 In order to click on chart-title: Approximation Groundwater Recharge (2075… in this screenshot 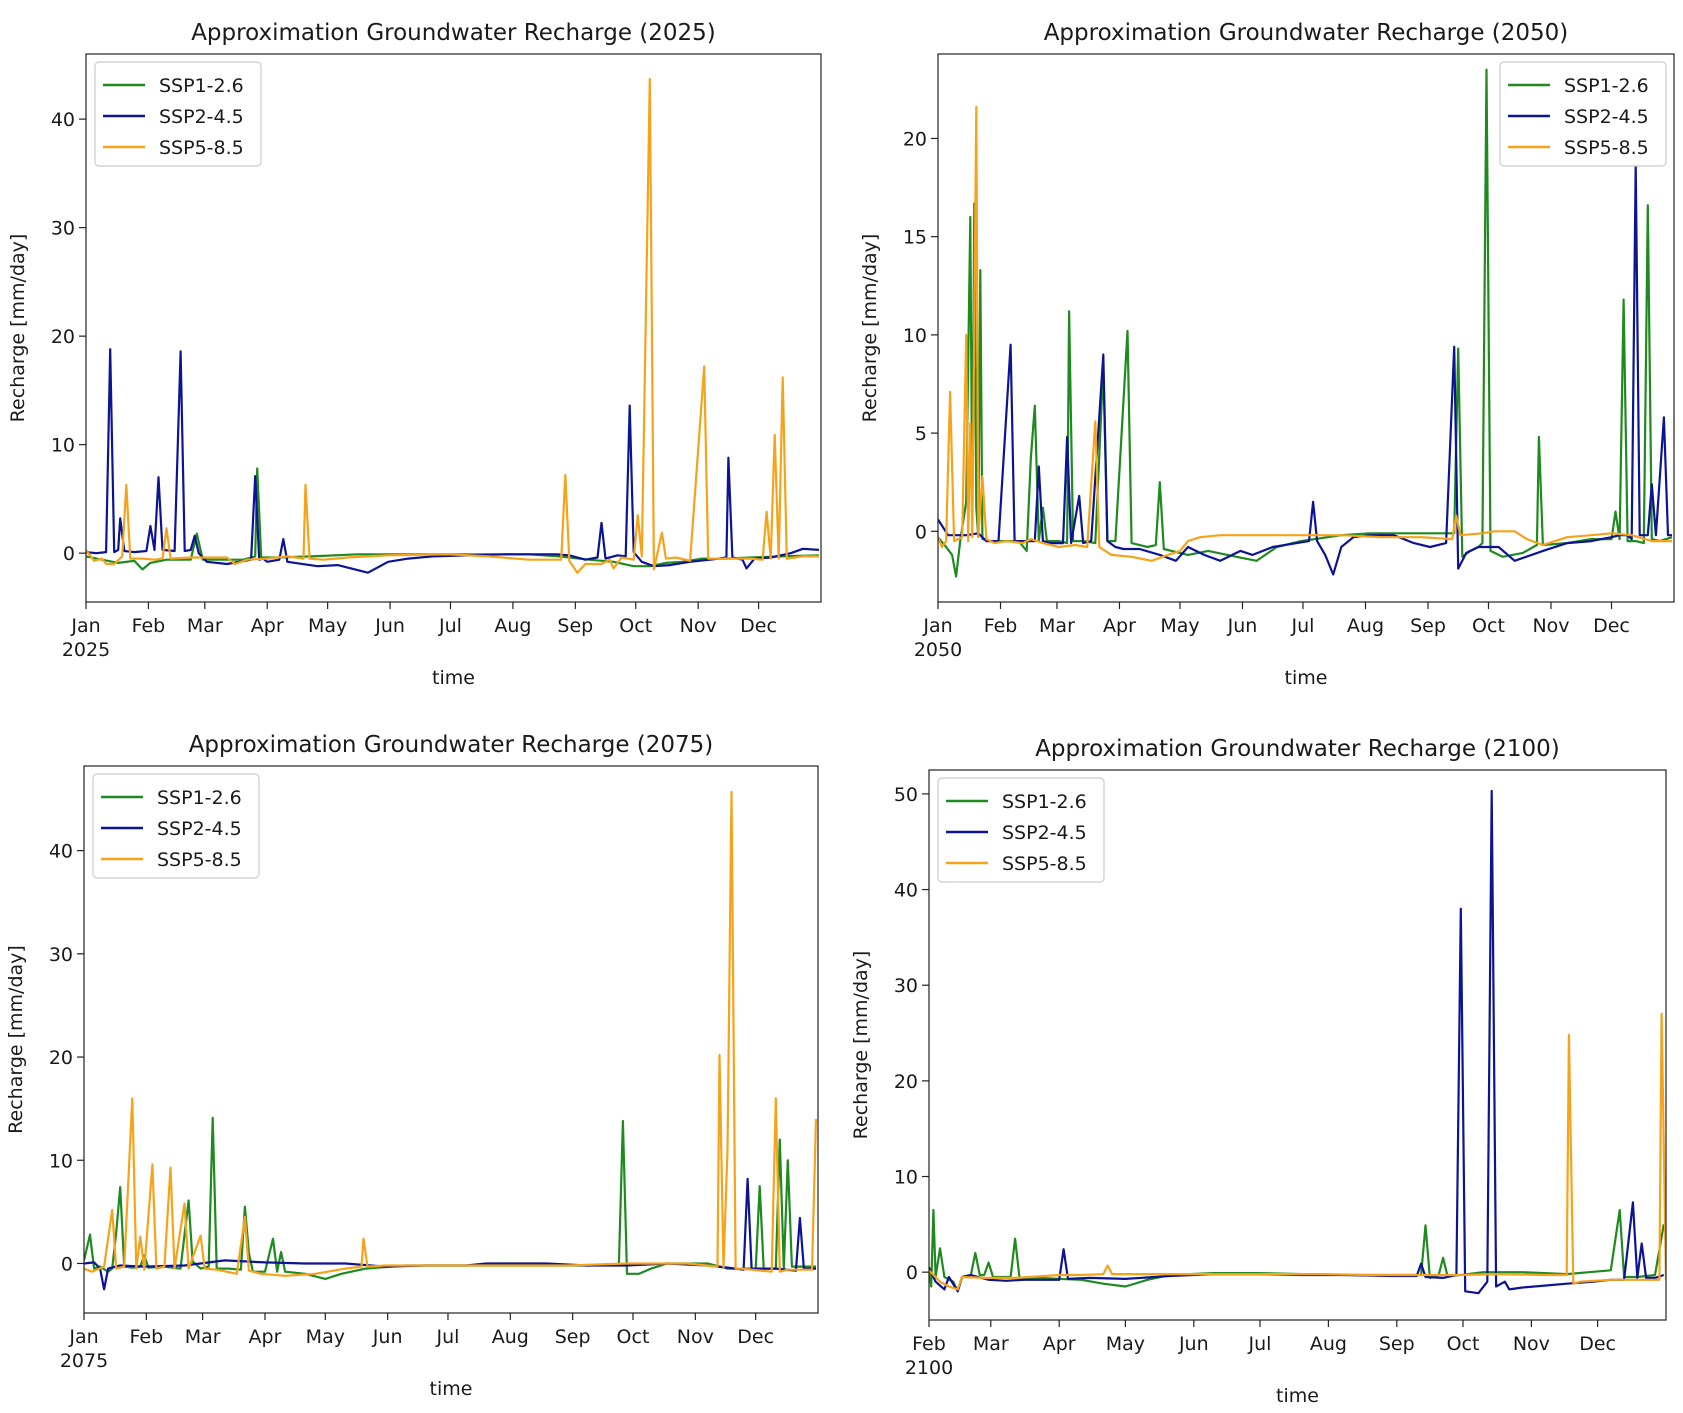, I will do `click(451, 745)`.